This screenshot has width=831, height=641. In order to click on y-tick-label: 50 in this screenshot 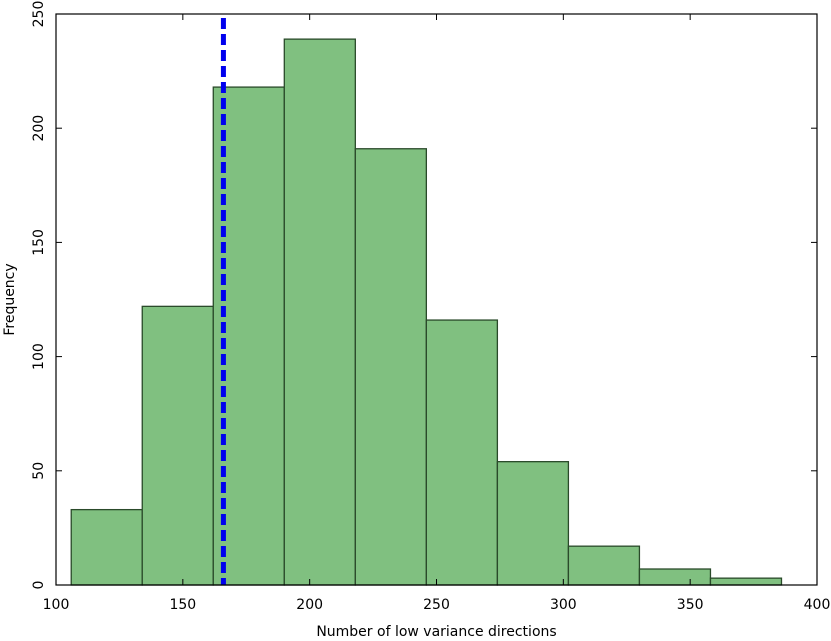, I will do `click(39, 471)`.